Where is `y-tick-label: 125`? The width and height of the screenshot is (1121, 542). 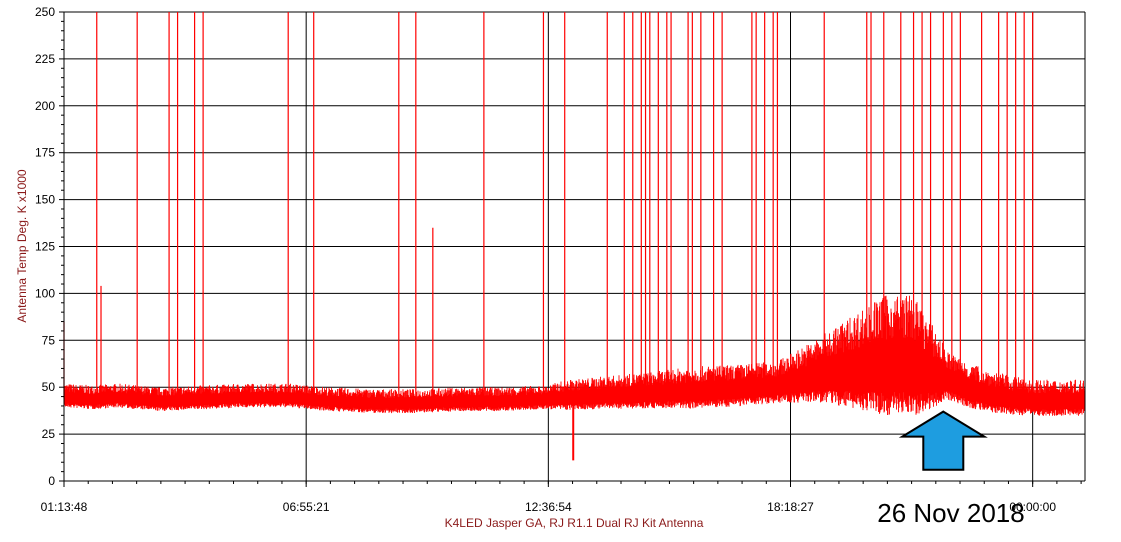
y-tick-label: 125 is located at coordinates (45, 247).